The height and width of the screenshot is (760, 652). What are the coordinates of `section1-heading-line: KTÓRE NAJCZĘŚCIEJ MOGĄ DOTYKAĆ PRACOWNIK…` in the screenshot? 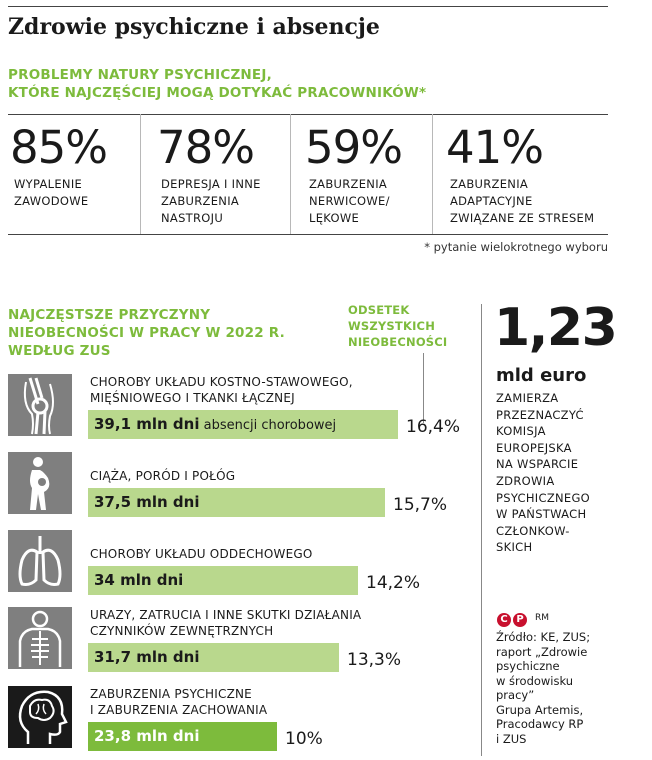 It's located at (217, 93).